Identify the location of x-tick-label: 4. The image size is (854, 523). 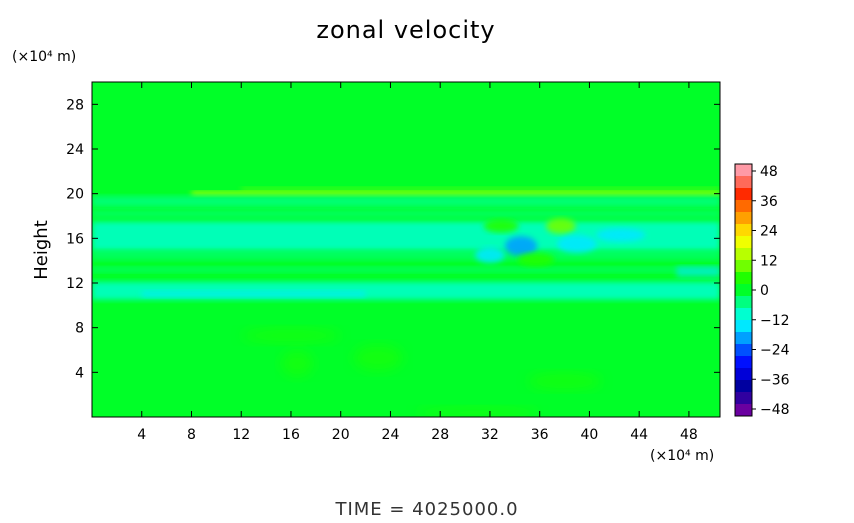
(141, 435).